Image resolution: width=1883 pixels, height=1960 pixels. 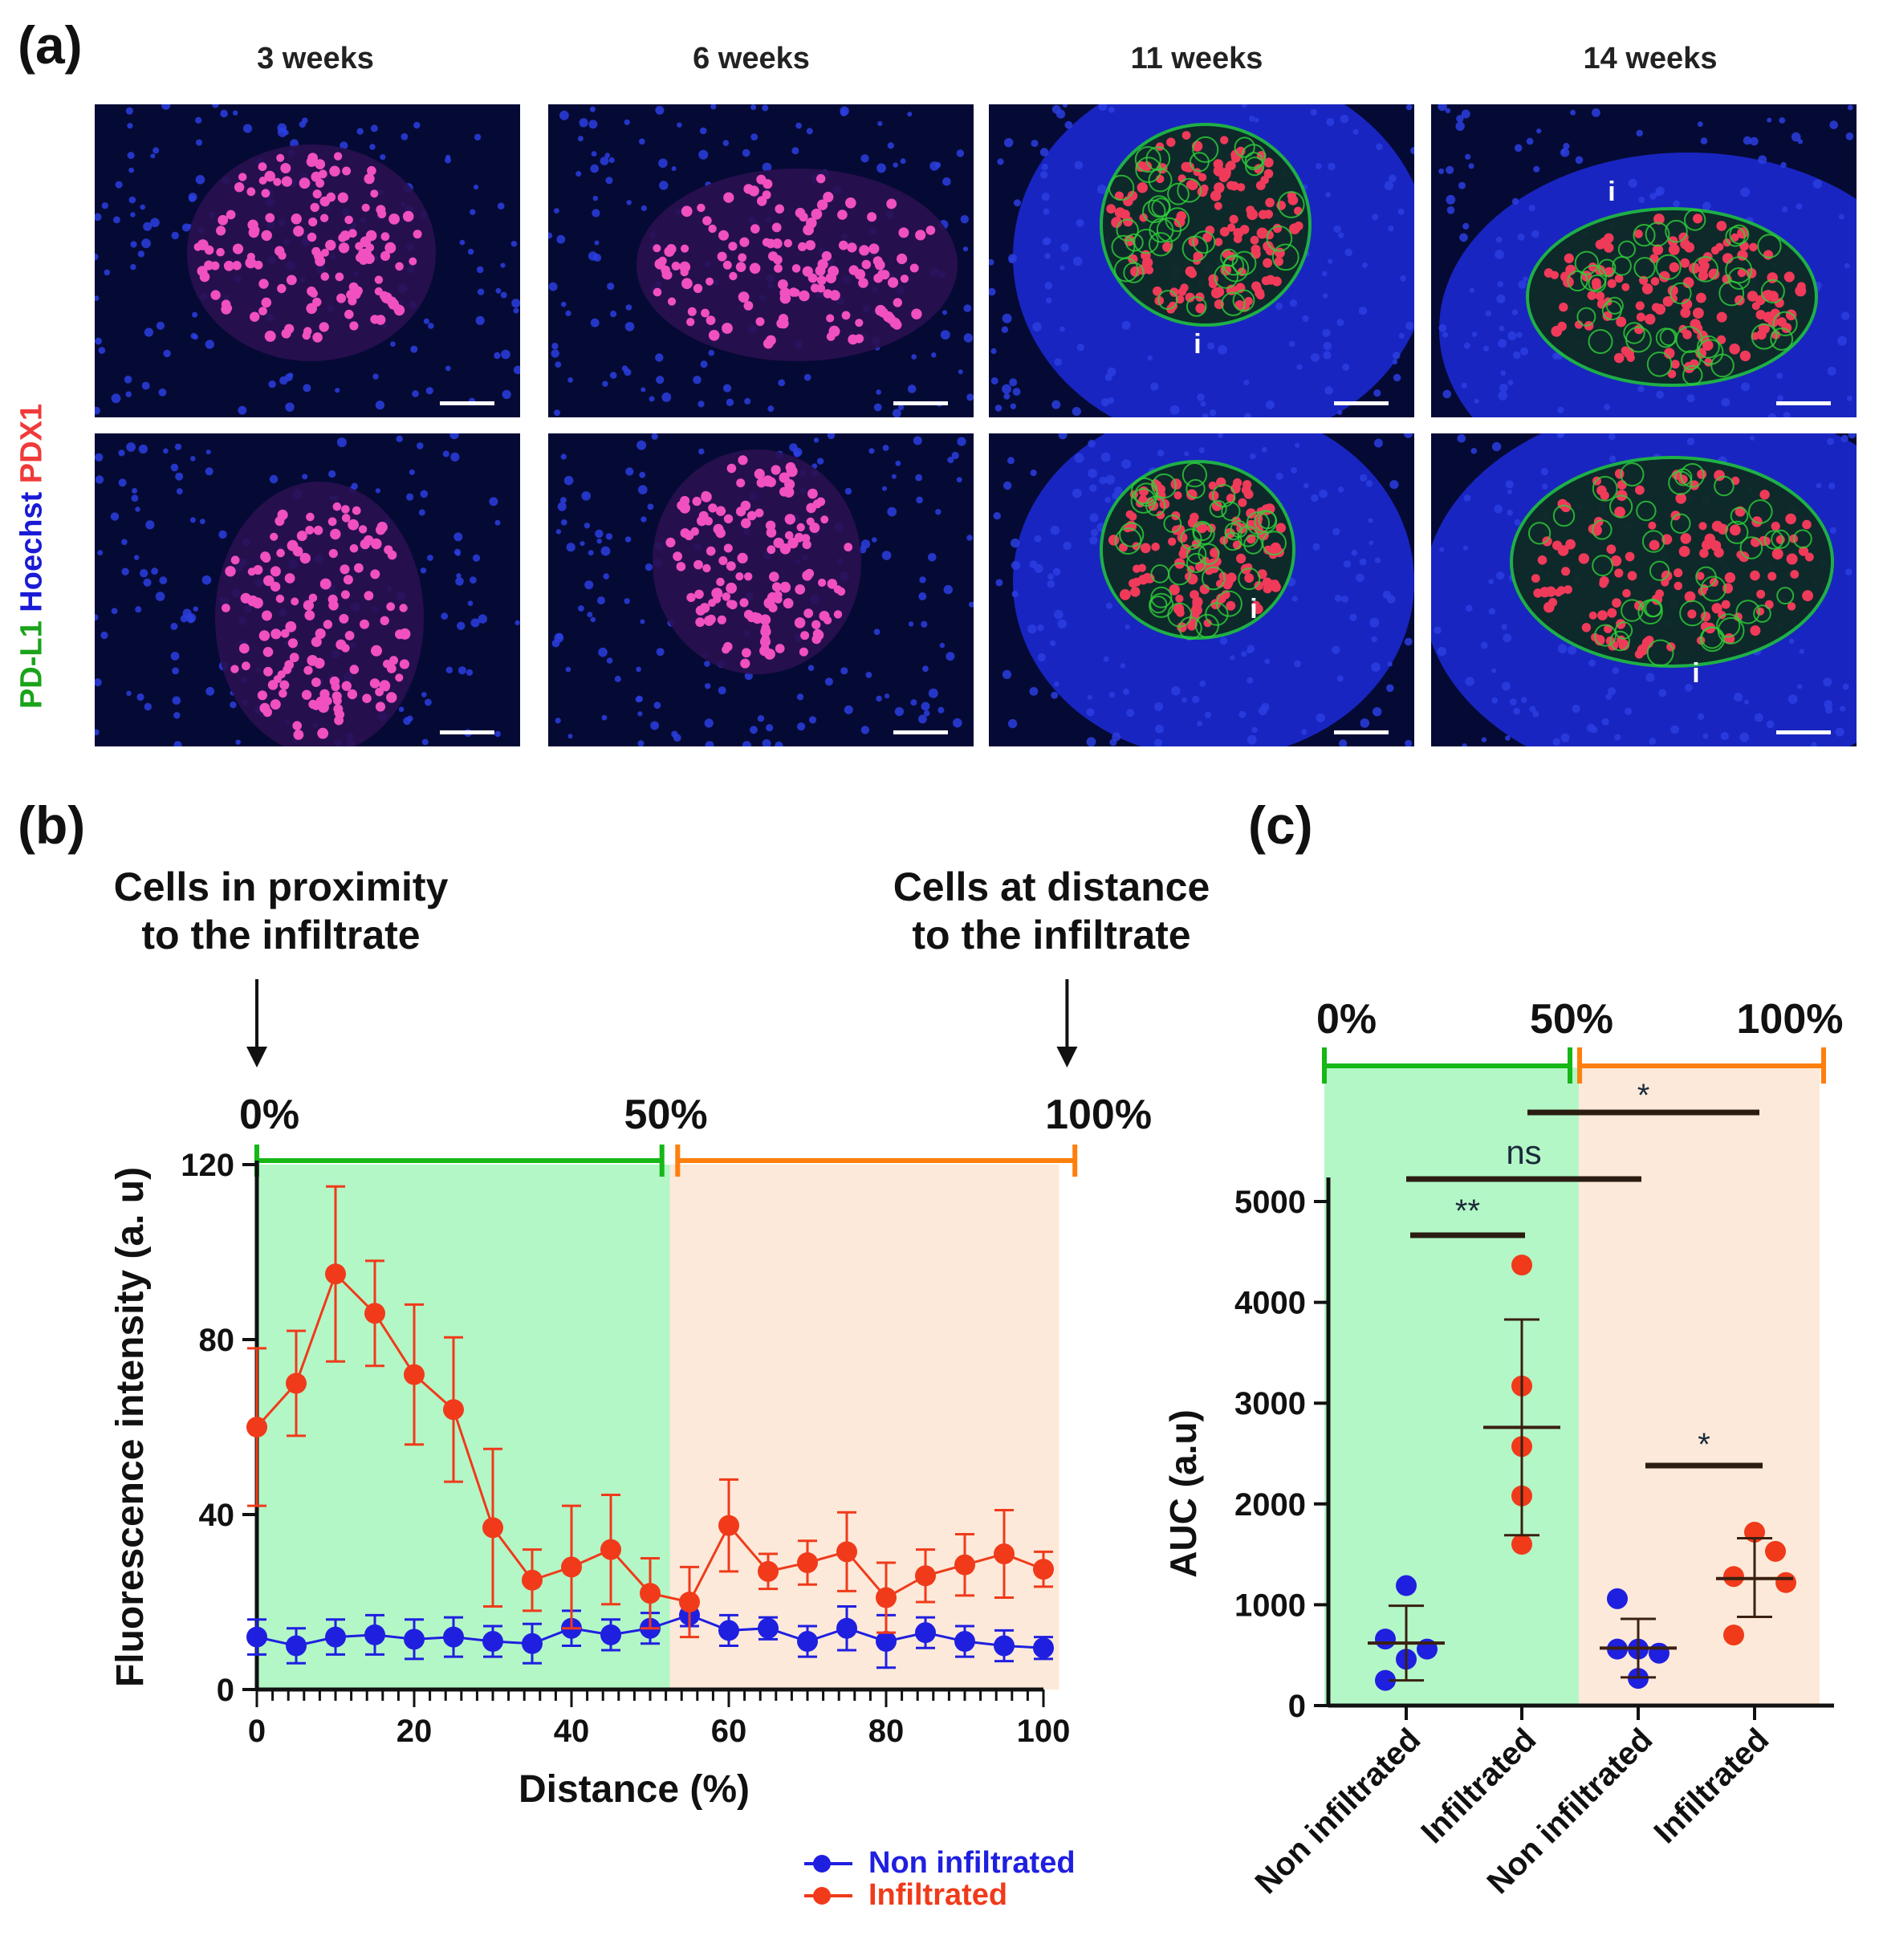 What do you see at coordinates (315, 58) in the screenshot?
I see `timepoint-title: 3 weeks` at bounding box center [315, 58].